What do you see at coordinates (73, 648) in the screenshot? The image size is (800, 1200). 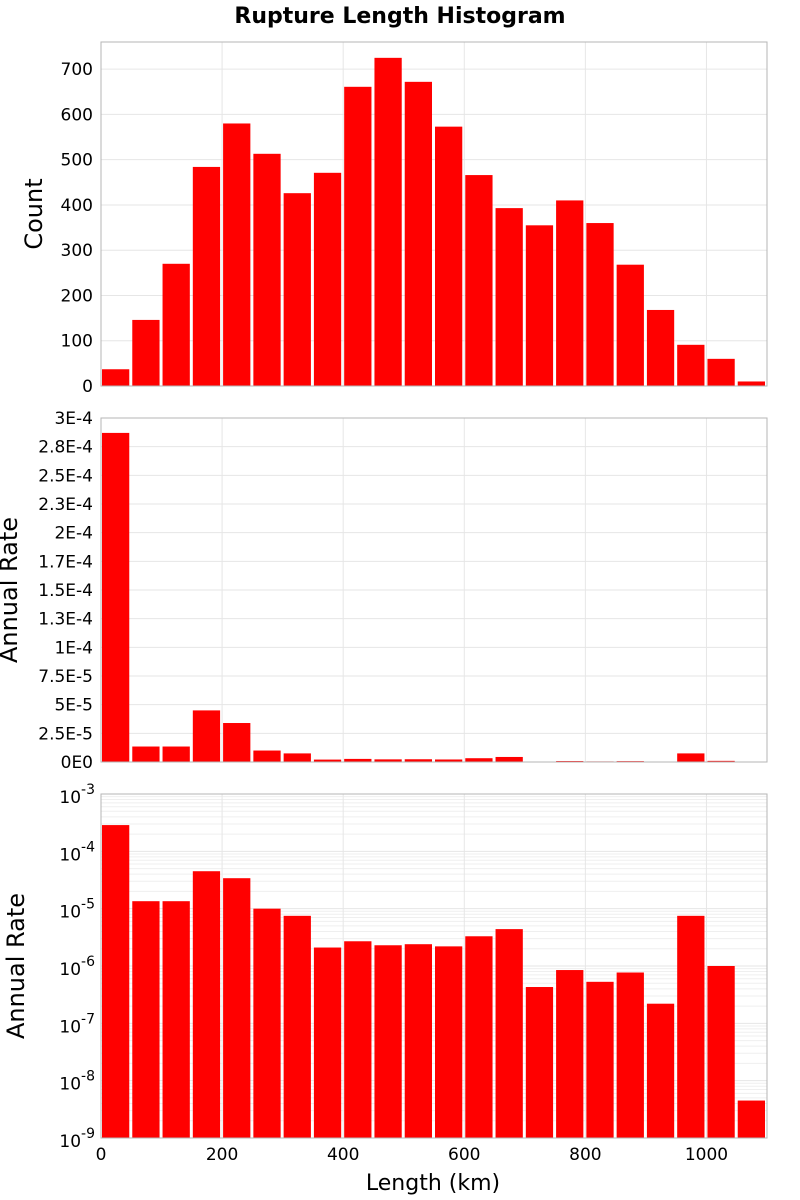 I see `y-tick-label: 1E-4` at bounding box center [73, 648].